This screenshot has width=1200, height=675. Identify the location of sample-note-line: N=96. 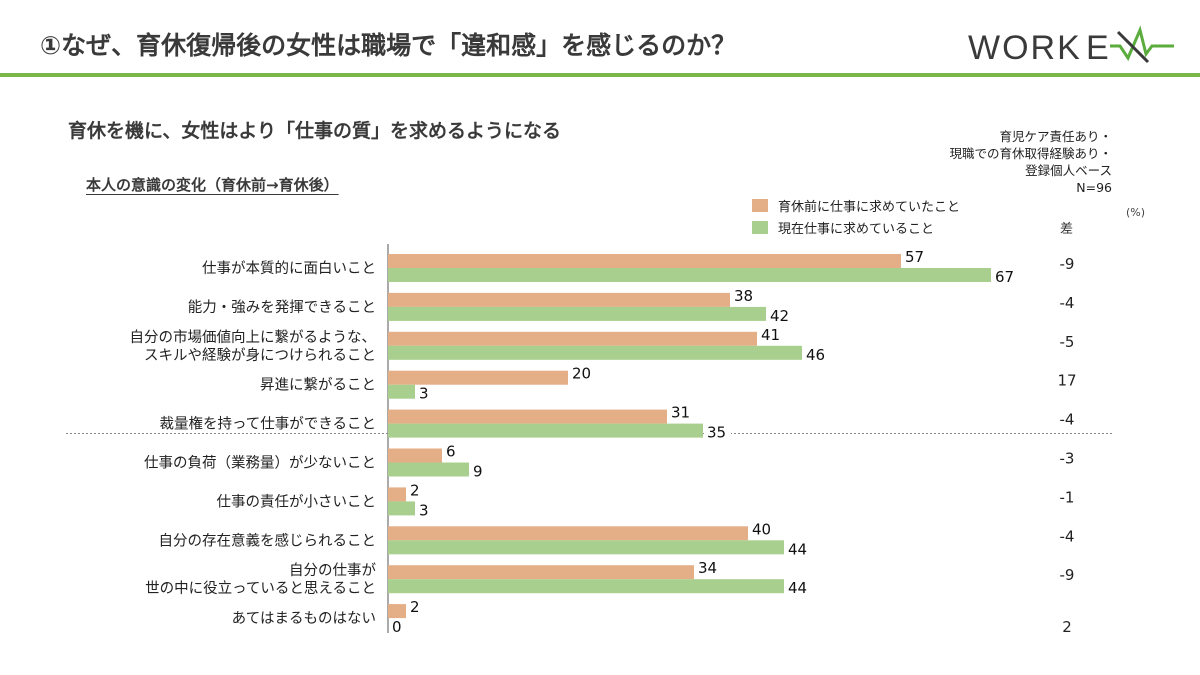
(1094, 187).